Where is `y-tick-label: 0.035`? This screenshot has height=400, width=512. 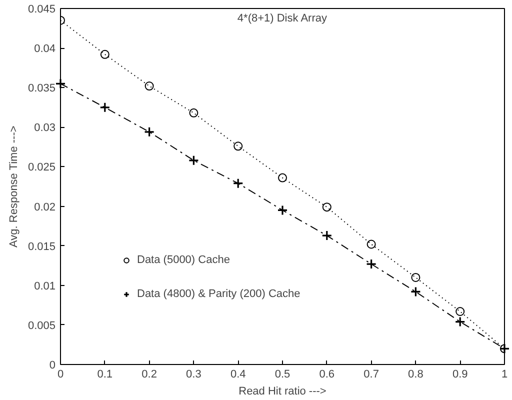 y-tick-label: 0.035 is located at coordinates (42, 88).